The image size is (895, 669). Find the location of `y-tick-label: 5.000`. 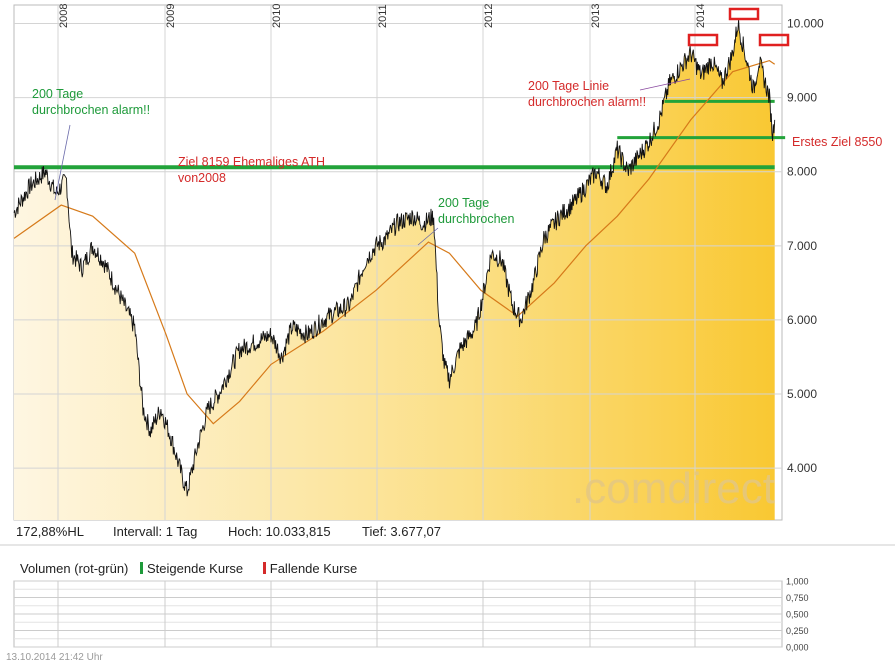

y-tick-label: 5.000 is located at coordinates (802, 394).